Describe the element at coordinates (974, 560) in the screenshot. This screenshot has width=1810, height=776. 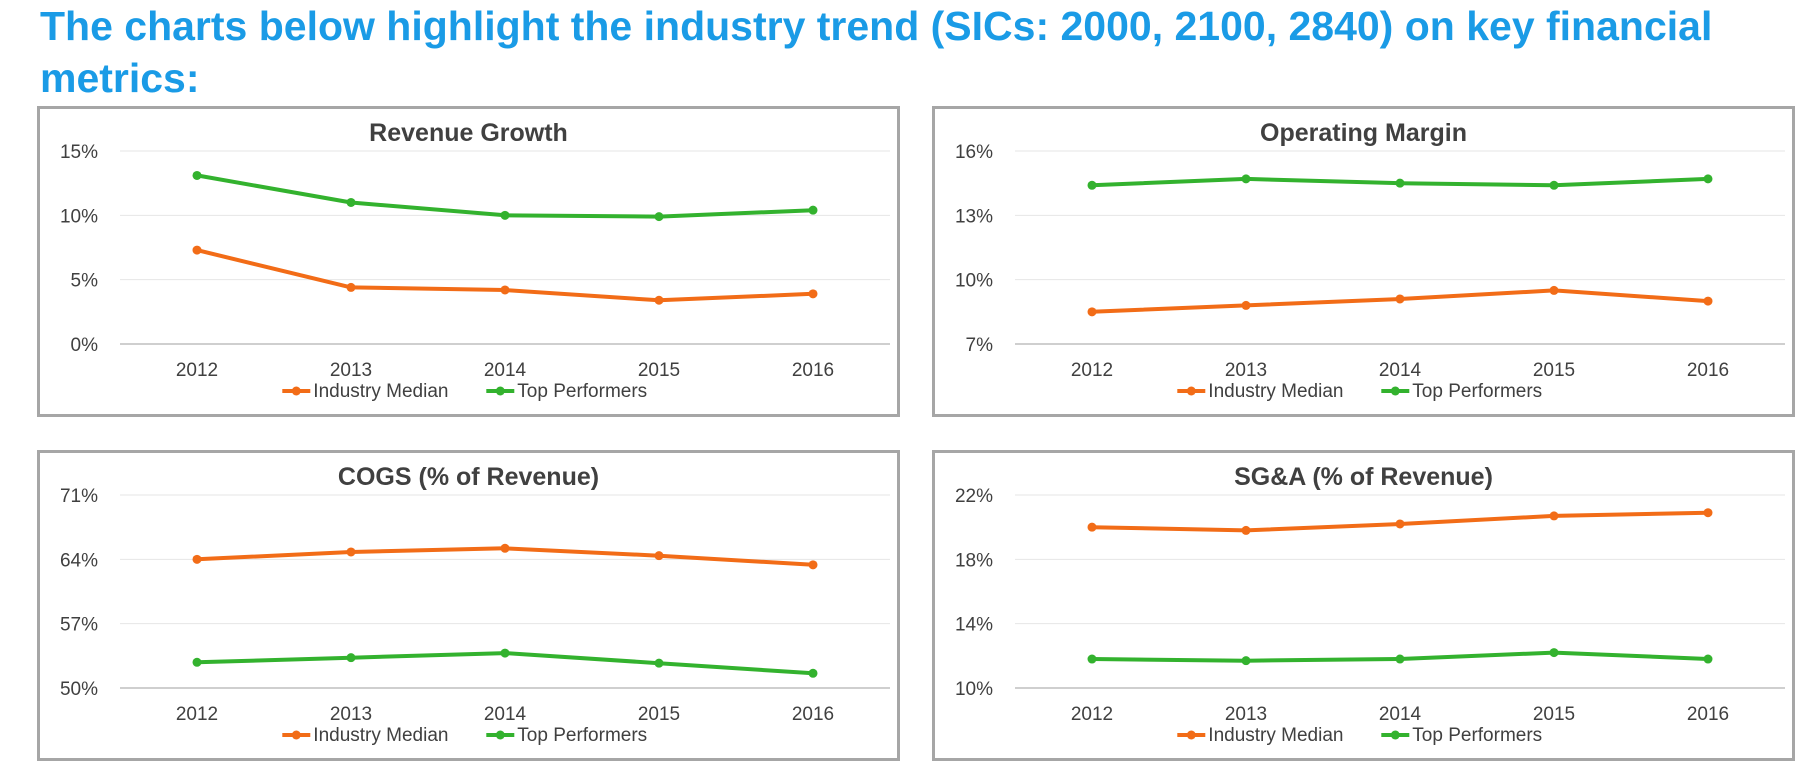
I see `y-tick-label: 18%` at that location.